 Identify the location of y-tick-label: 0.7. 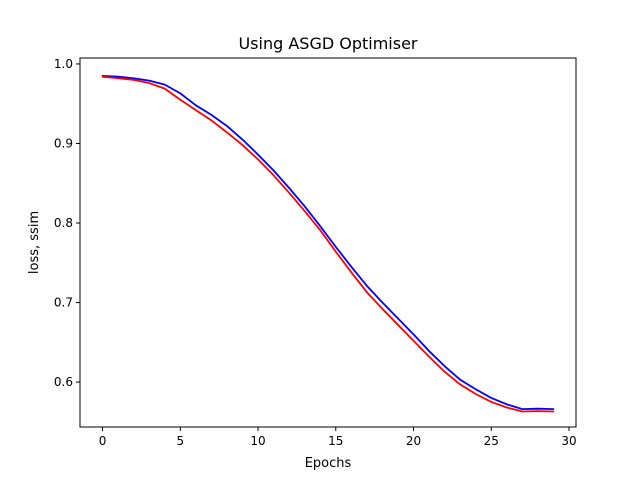
(63, 303).